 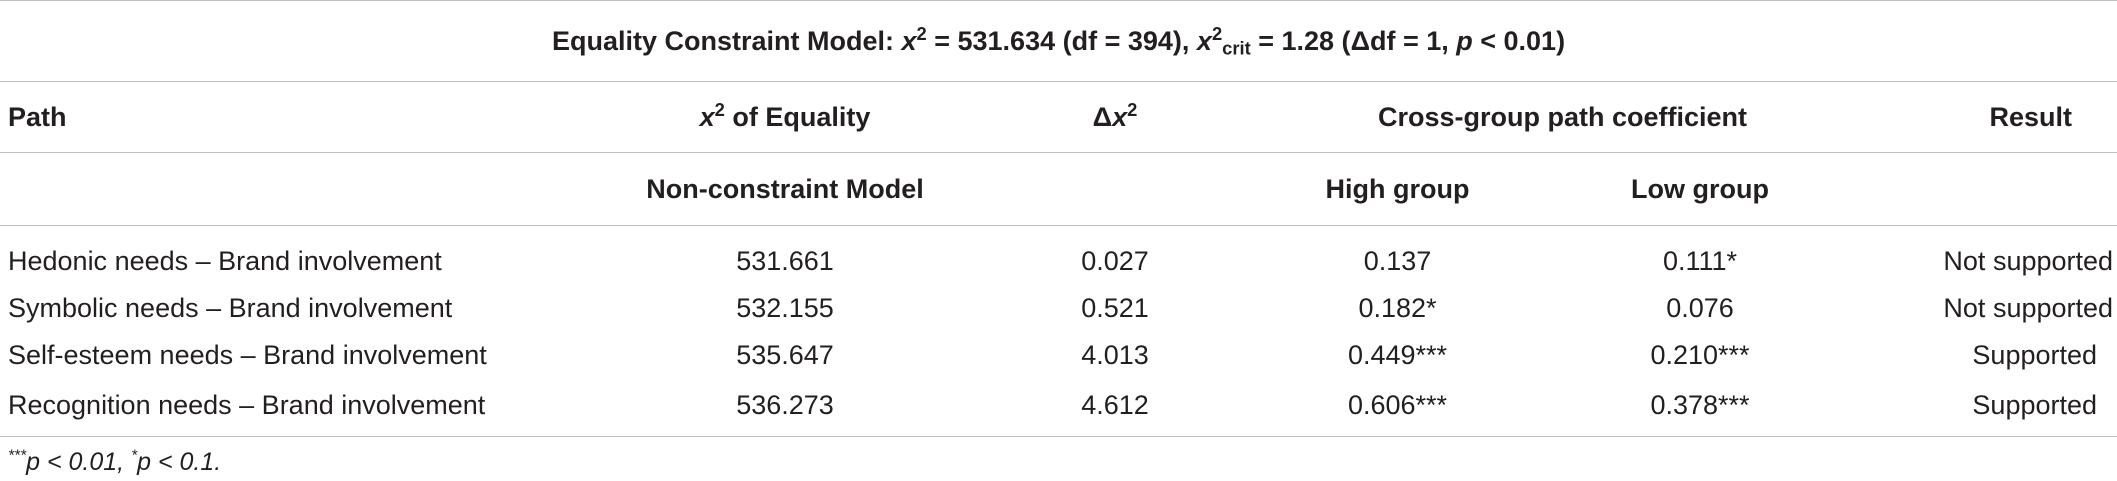 What do you see at coordinates (300, 117) in the screenshot?
I see `header-path: Path` at bounding box center [300, 117].